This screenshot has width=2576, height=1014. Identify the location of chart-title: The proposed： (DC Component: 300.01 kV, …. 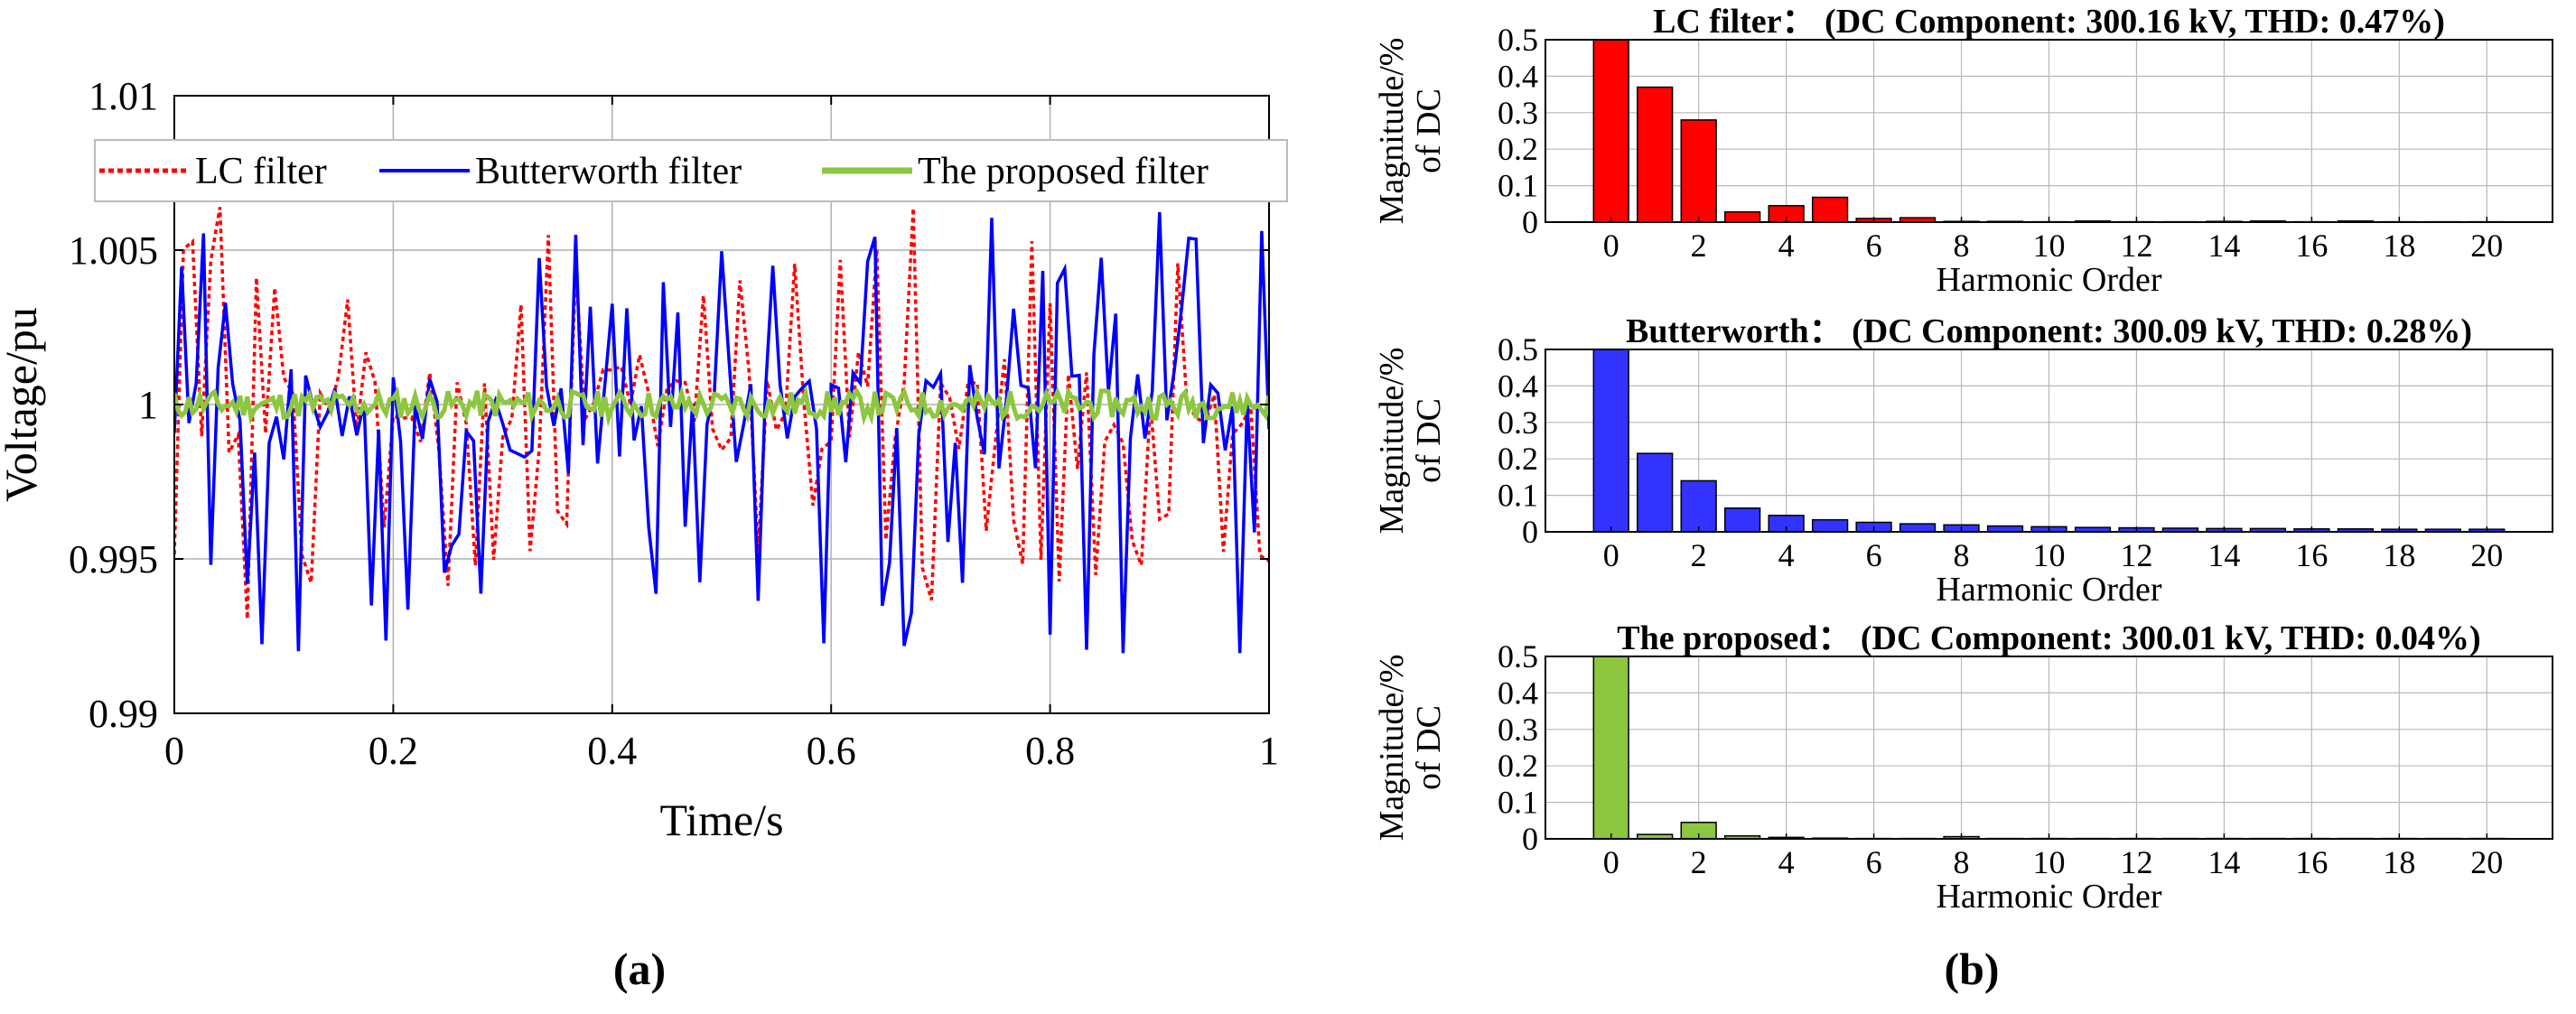
(2048, 638).